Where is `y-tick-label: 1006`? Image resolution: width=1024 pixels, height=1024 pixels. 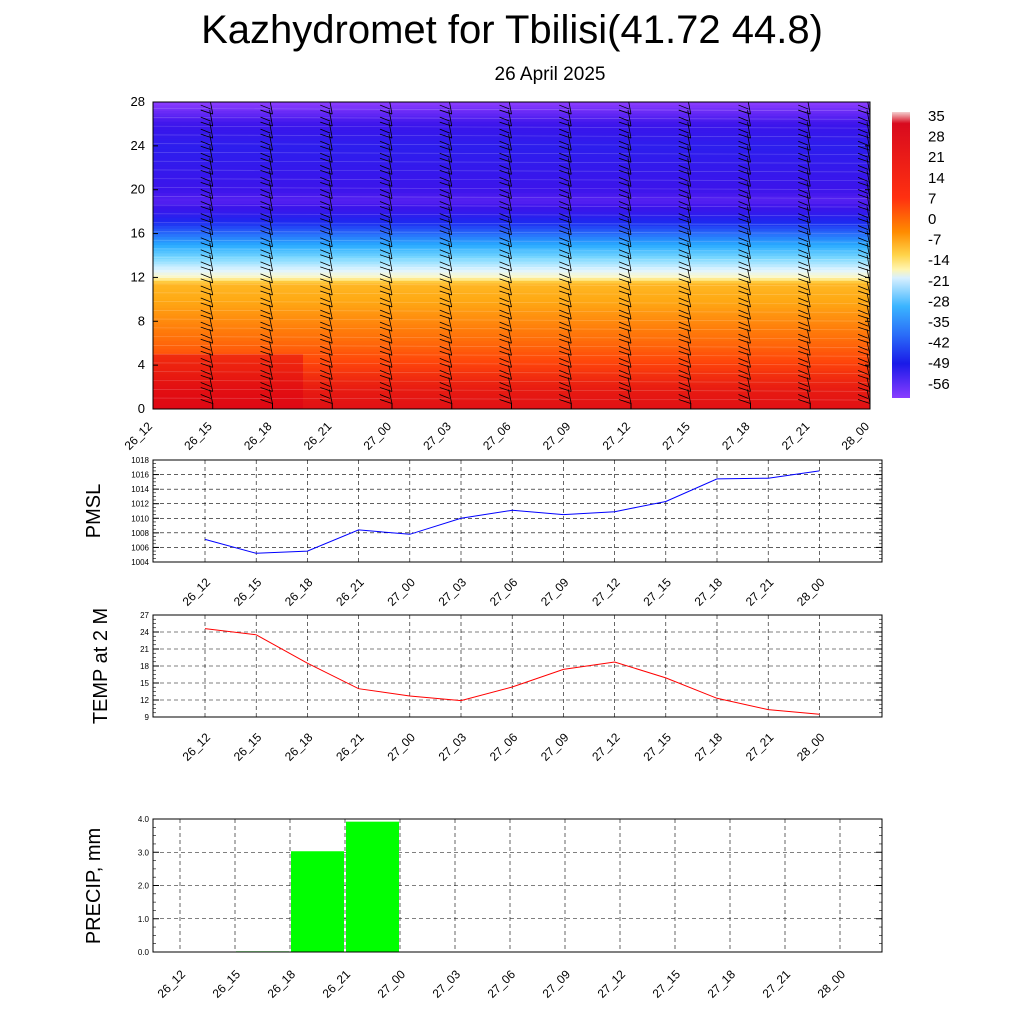 y-tick-label: 1006 is located at coordinates (140, 547).